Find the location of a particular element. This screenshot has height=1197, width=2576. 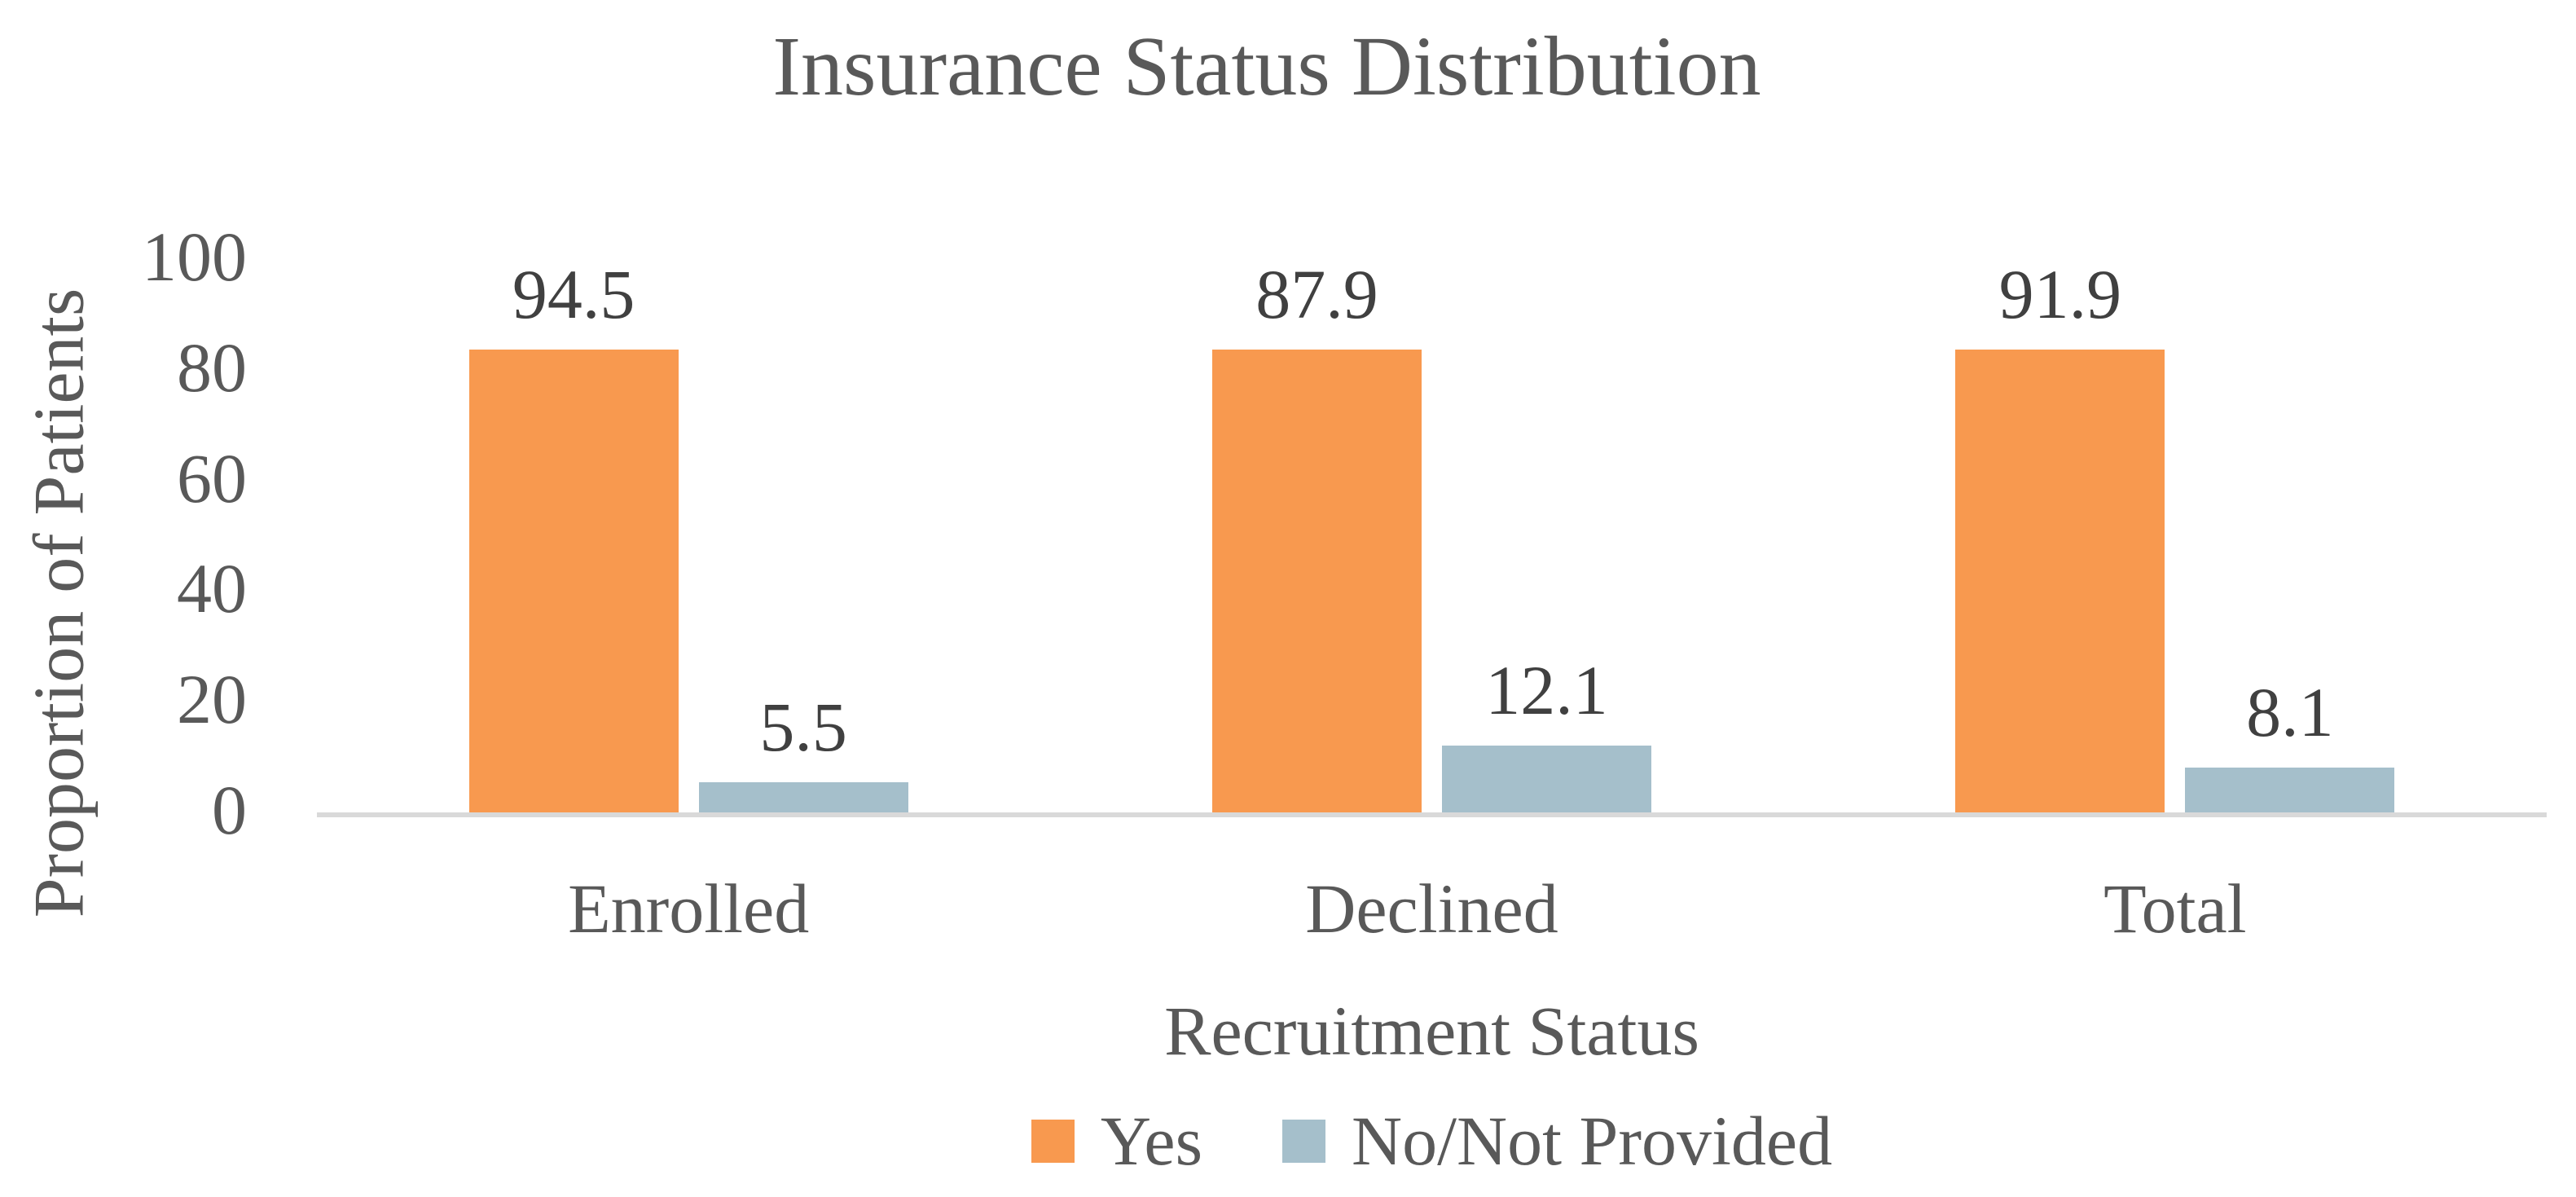

bar-enrolled-no is located at coordinates (803, 796).